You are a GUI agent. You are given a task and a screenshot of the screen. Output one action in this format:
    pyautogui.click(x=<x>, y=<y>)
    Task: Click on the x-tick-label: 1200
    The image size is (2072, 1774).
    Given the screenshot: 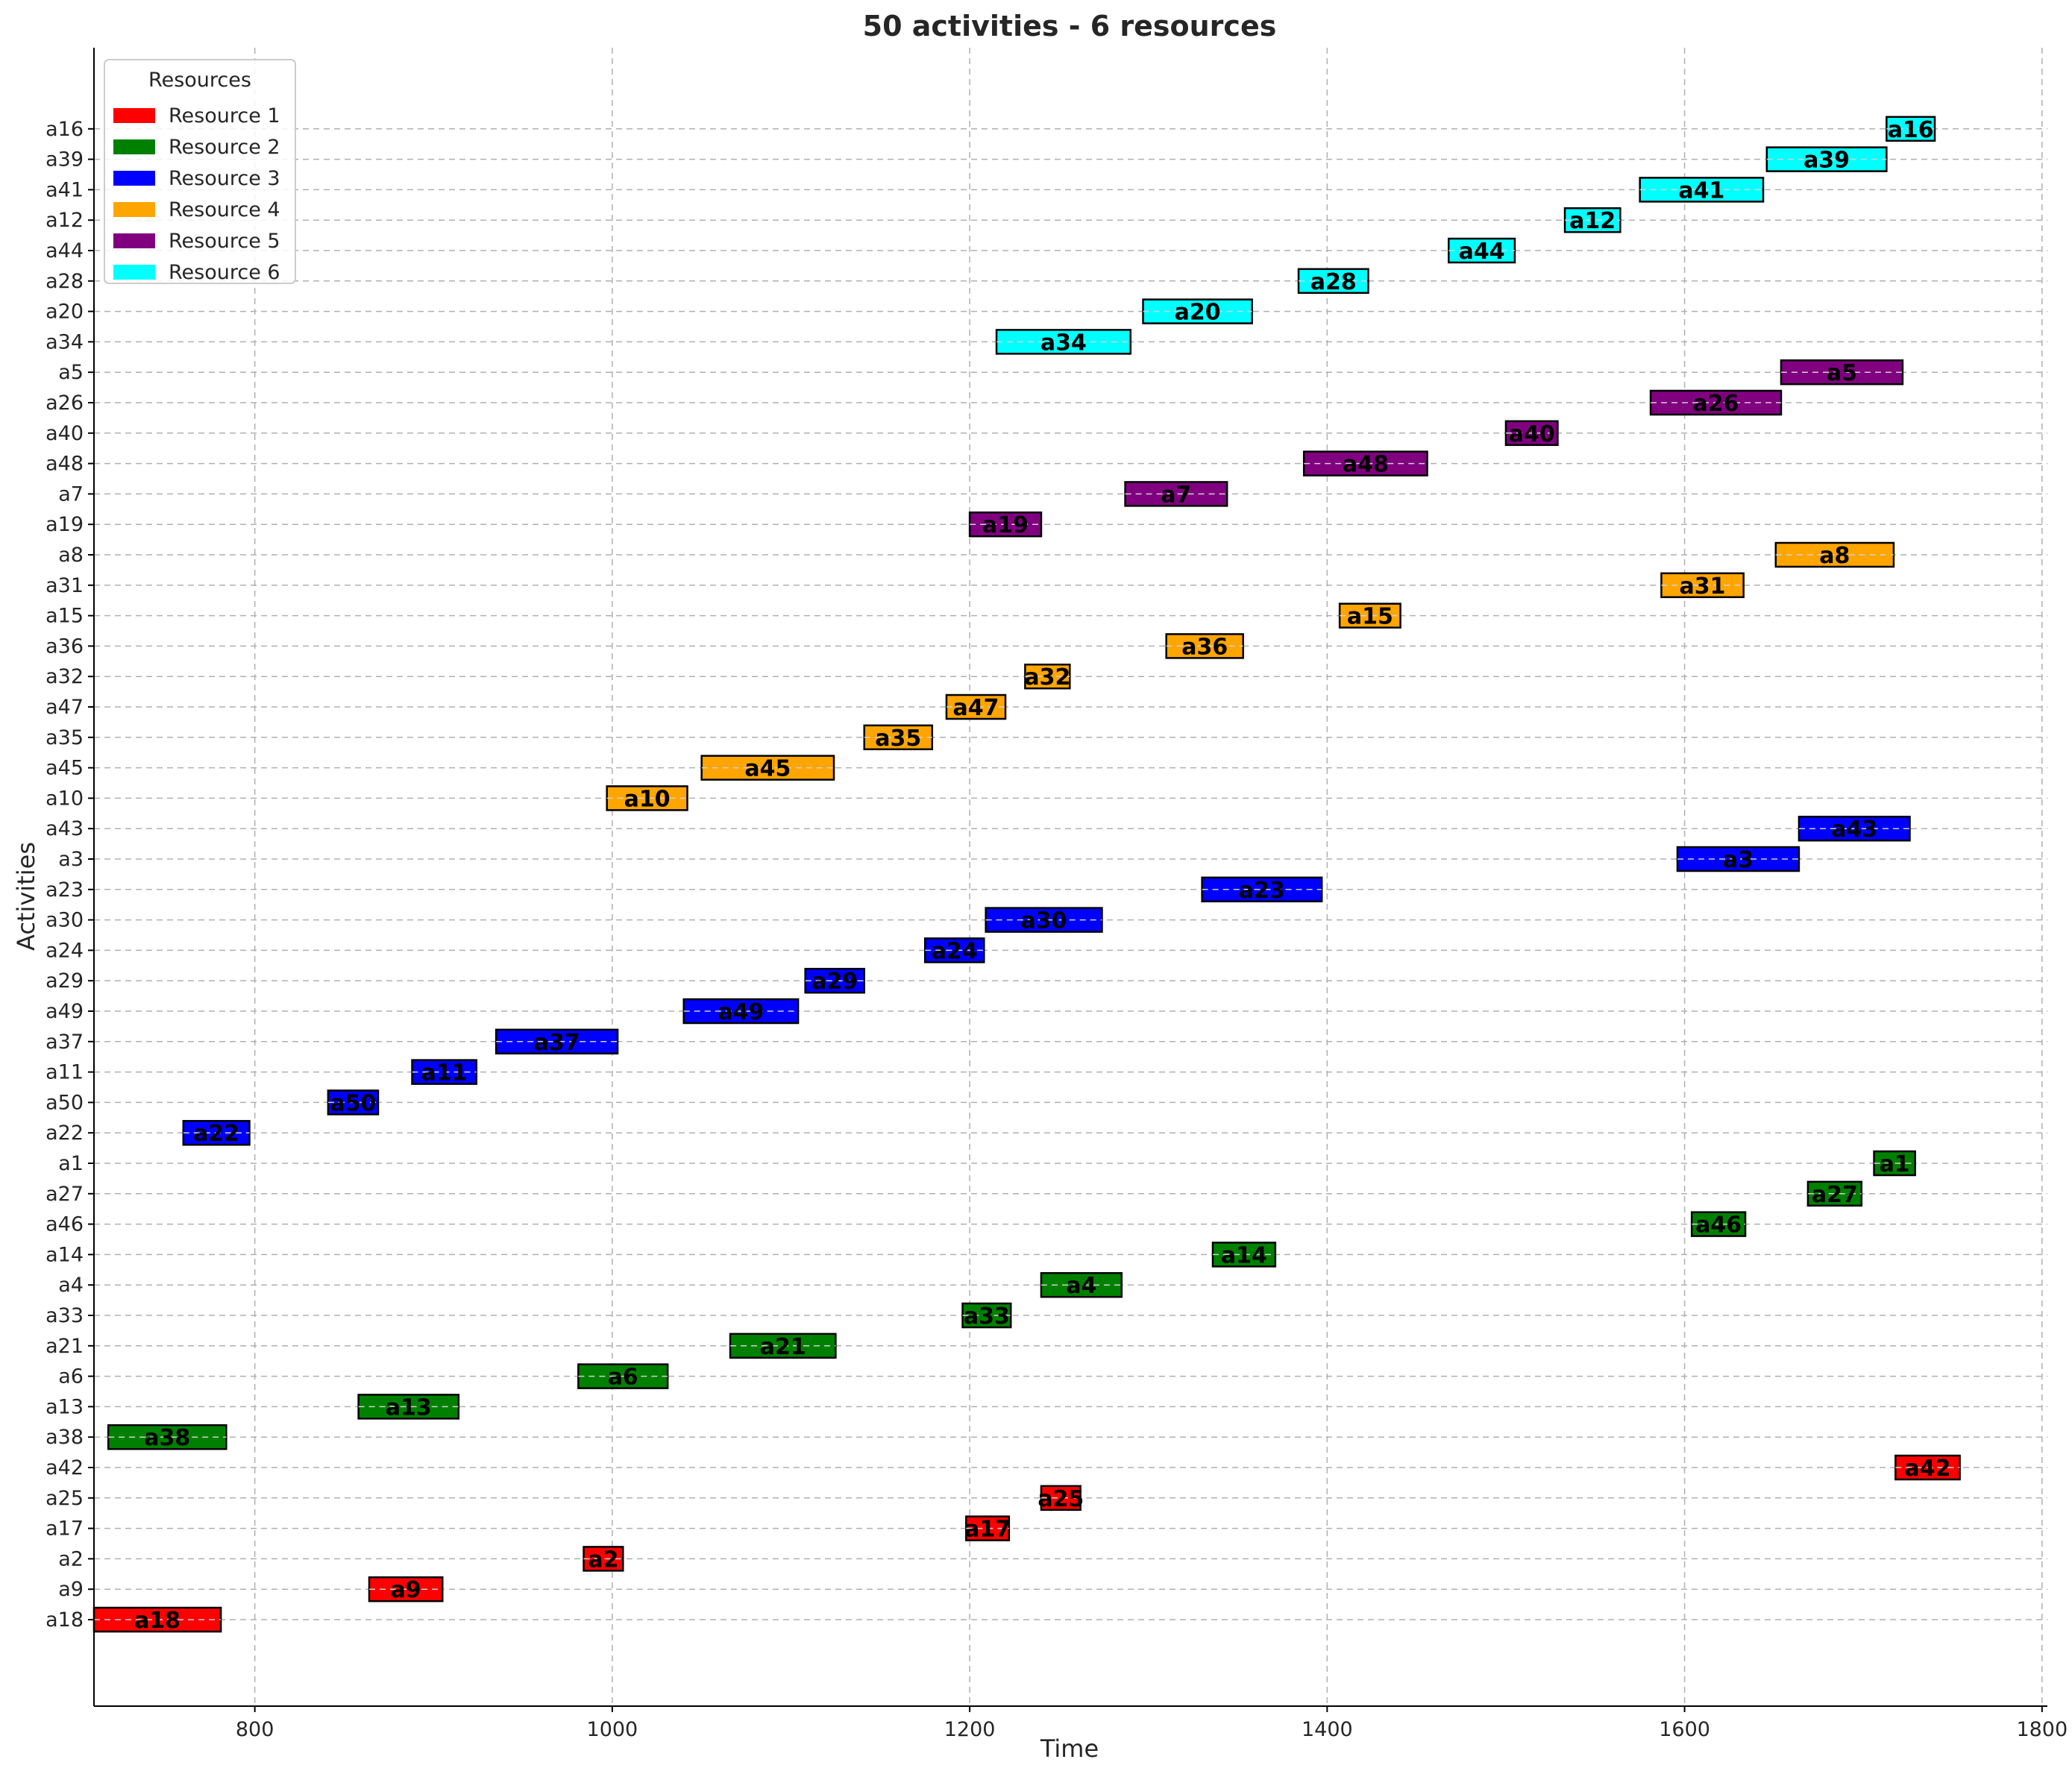 What is the action you would take?
    pyautogui.click(x=970, y=1729)
    